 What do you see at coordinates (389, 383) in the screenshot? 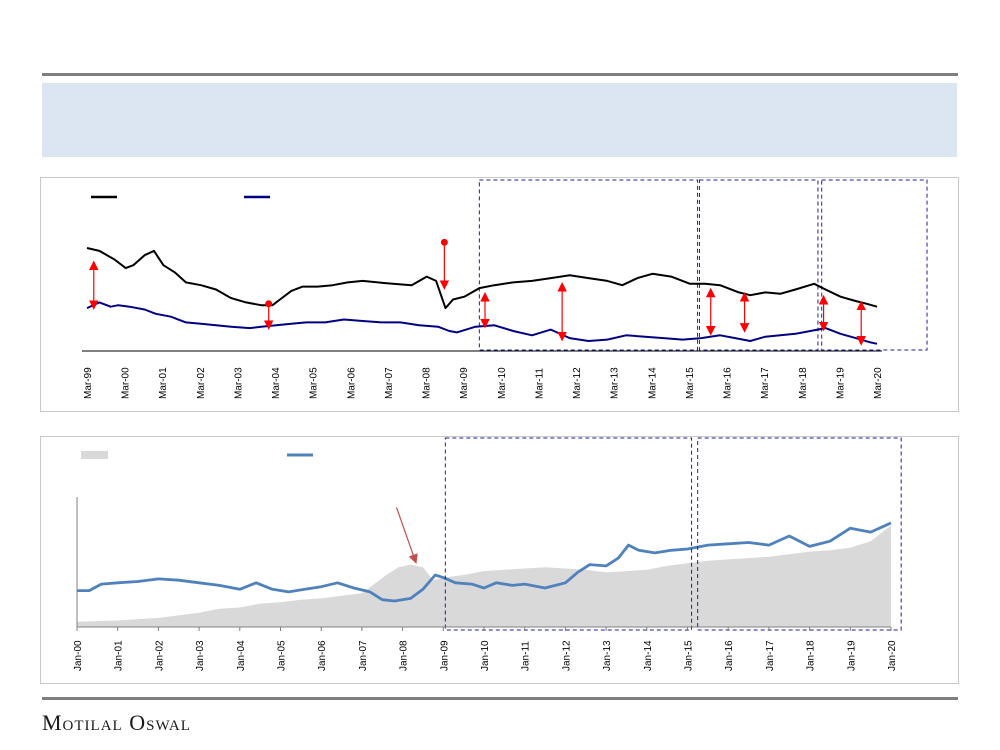
I see `x-tick-label: Mar-07` at bounding box center [389, 383].